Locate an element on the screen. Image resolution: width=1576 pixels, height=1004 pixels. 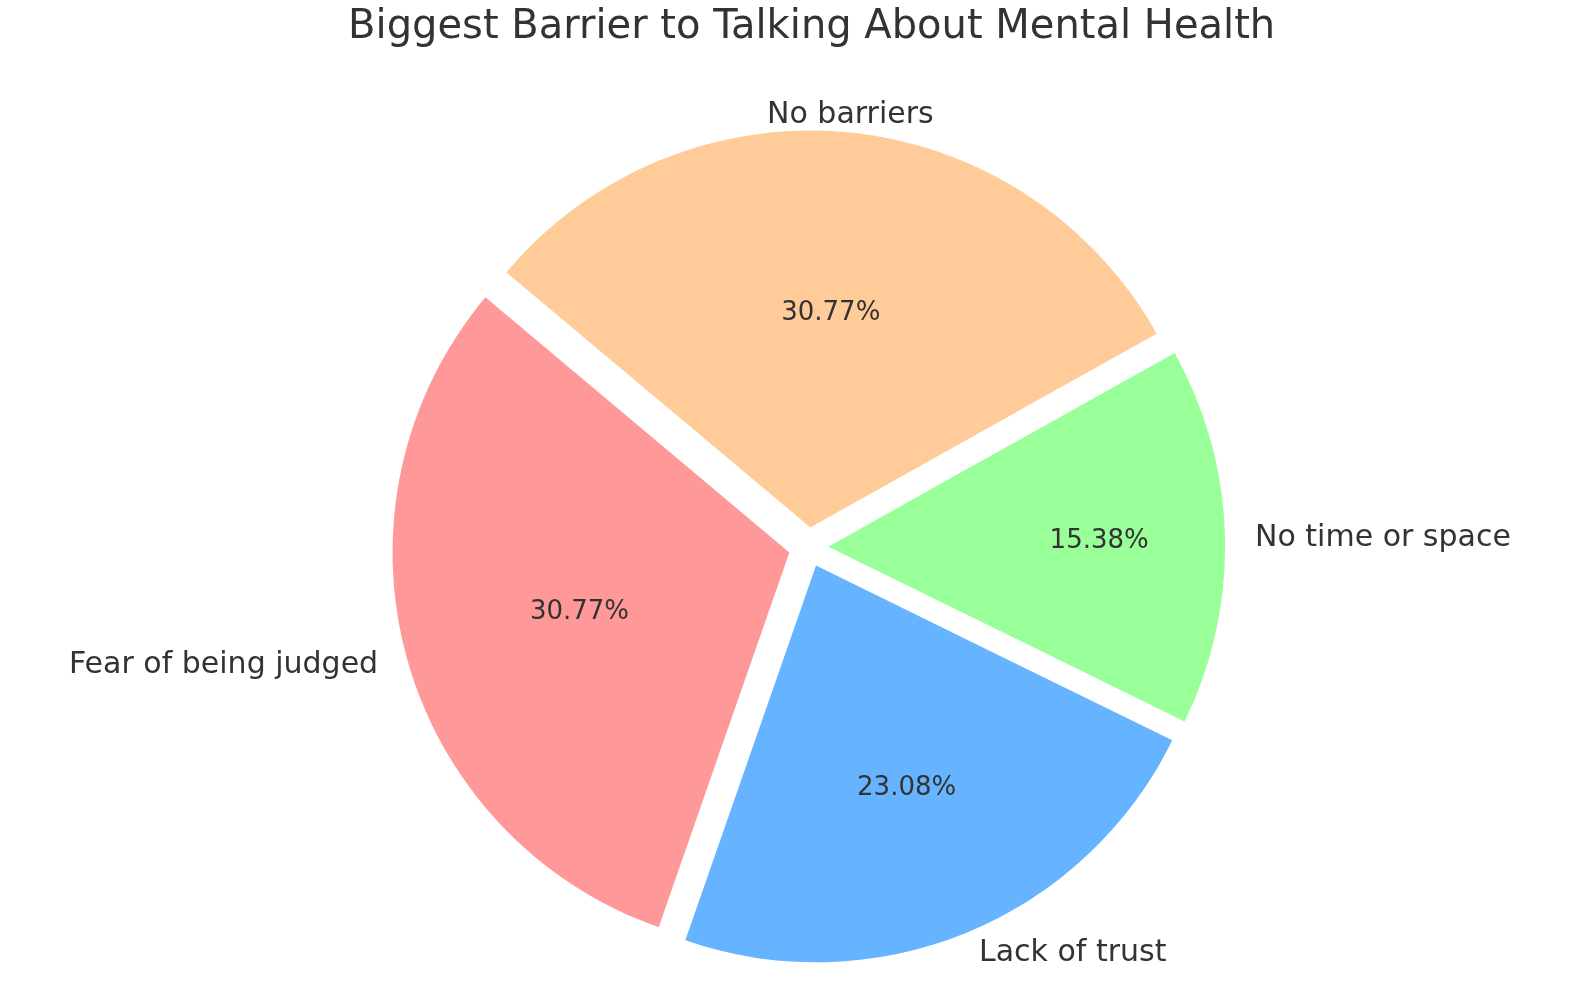
slice-label: Lack of trust is located at coordinates (1073, 950).